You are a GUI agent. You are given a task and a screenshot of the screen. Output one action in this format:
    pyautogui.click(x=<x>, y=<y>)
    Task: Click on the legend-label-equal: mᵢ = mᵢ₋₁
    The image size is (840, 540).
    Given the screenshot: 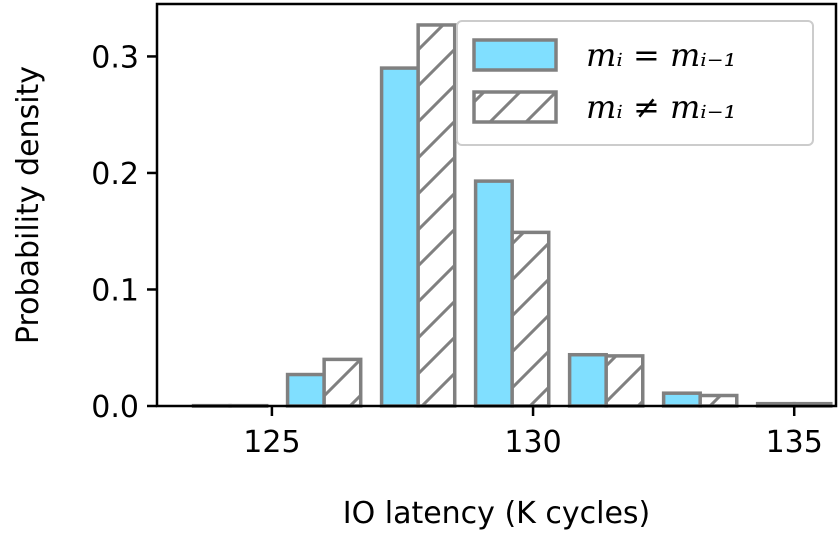 What is the action you would take?
    pyautogui.click(x=661, y=55)
    